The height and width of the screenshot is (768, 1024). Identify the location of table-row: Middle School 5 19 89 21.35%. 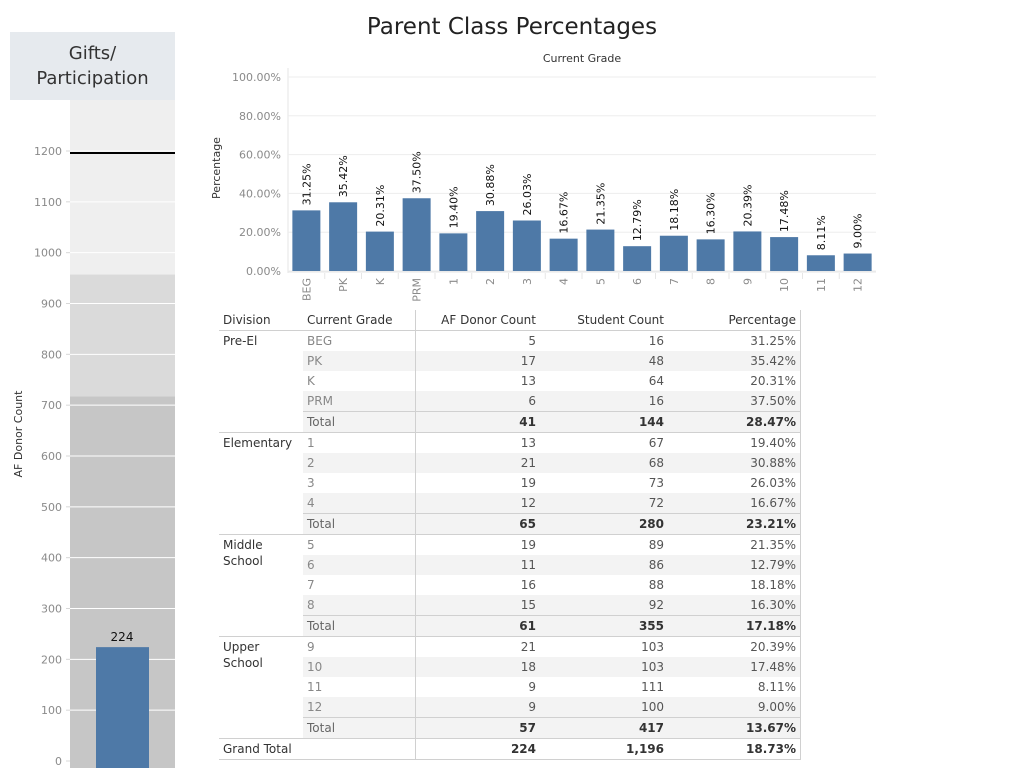
(510, 585).